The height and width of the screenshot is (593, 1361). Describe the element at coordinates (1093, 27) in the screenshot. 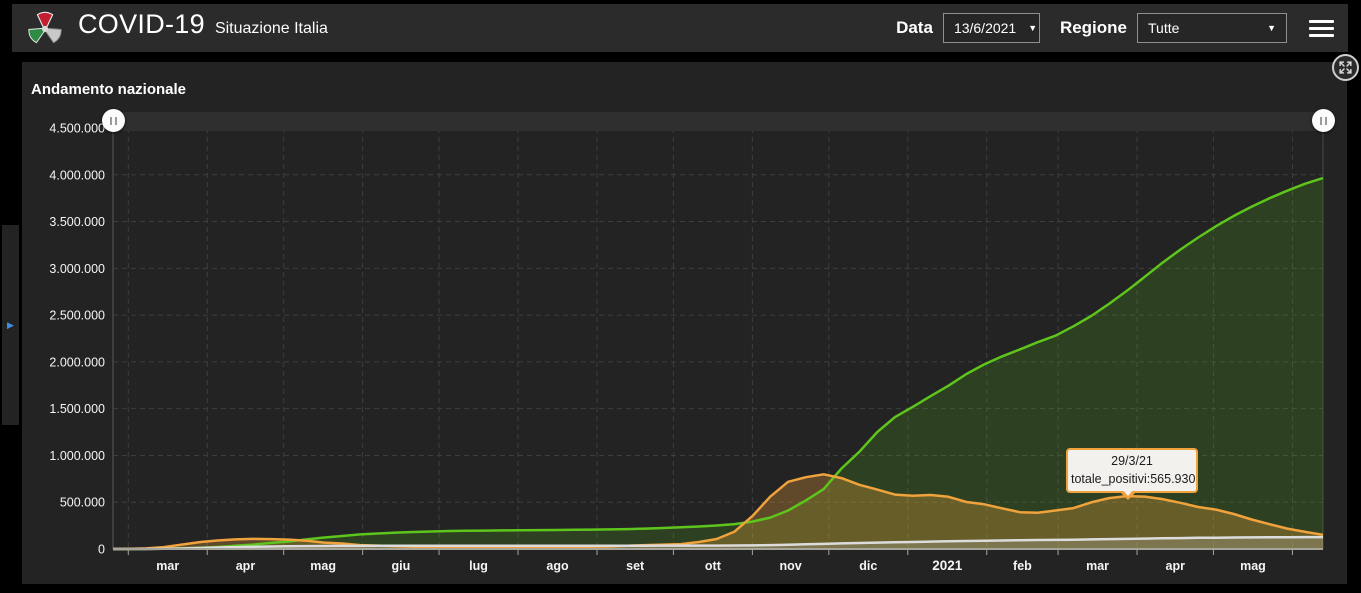

I see `regione-label: Regione` at that location.